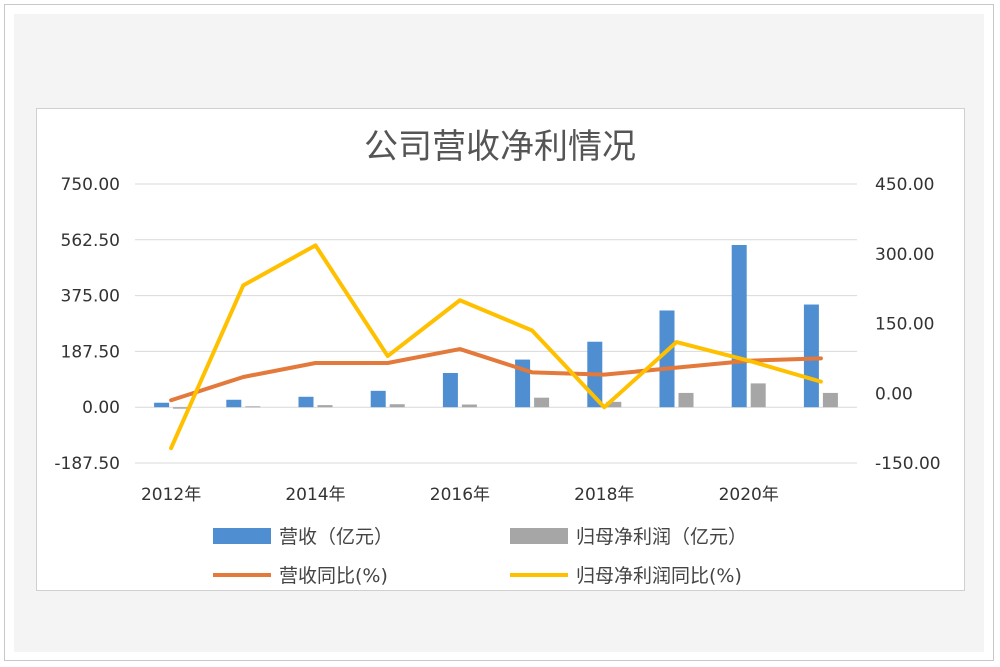  Describe the element at coordinates (500, 147) in the screenshot. I see `chart-title: 公司营收净利情况` at that location.